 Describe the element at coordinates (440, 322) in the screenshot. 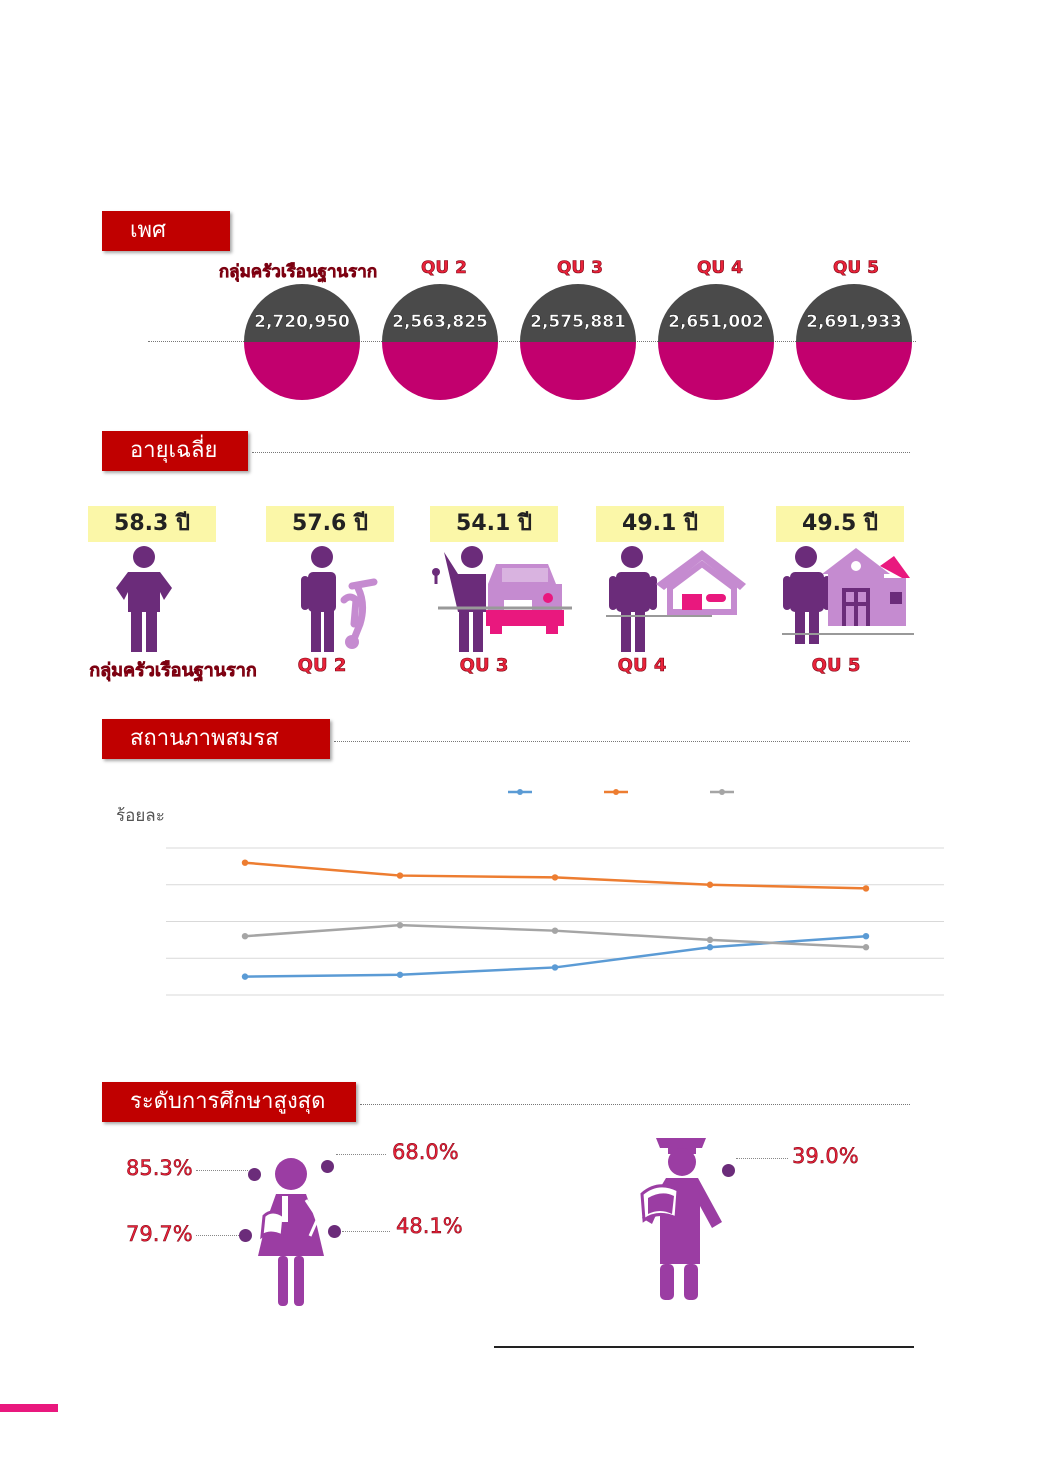

I see `gender-total-value: 2,563,825` at that location.